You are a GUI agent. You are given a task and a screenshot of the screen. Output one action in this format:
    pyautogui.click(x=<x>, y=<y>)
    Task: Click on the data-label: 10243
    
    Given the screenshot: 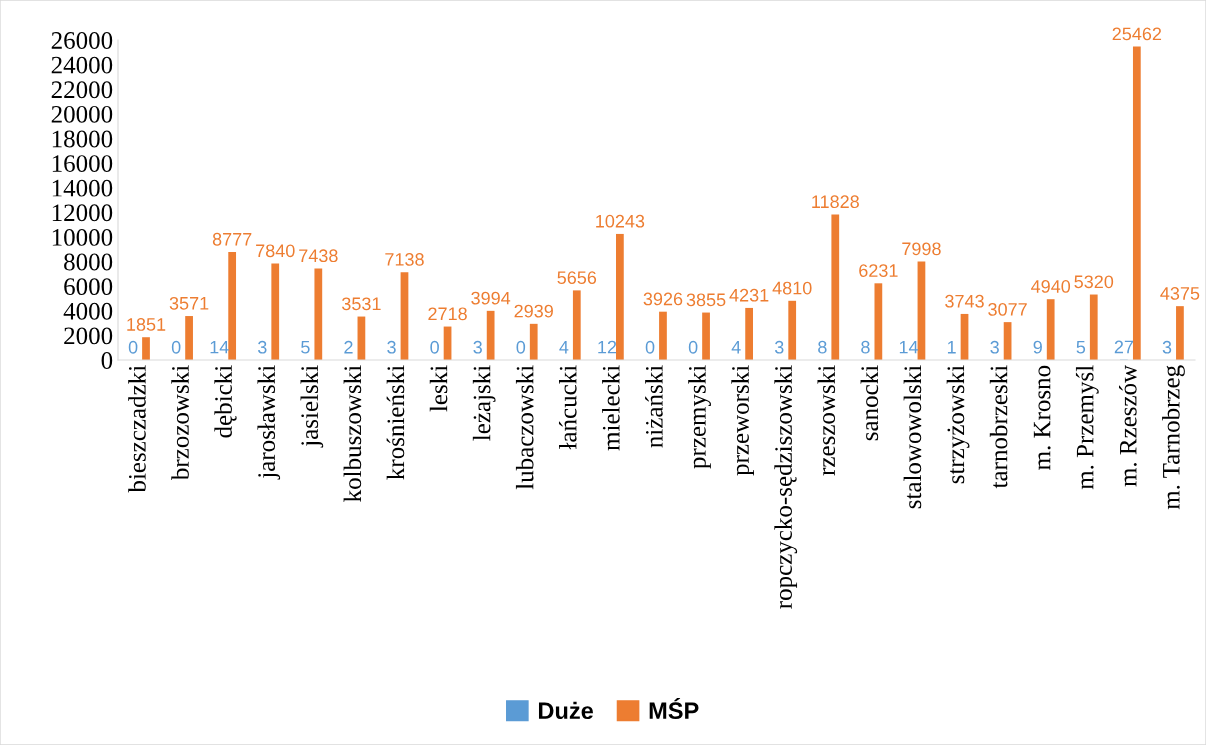 What is the action you would take?
    pyautogui.click(x=620, y=221)
    